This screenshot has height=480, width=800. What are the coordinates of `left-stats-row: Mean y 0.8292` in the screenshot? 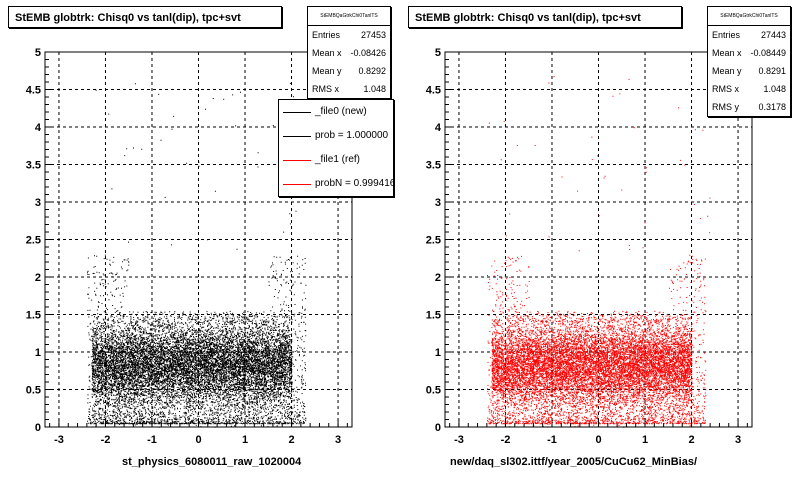 It's located at (349, 71).